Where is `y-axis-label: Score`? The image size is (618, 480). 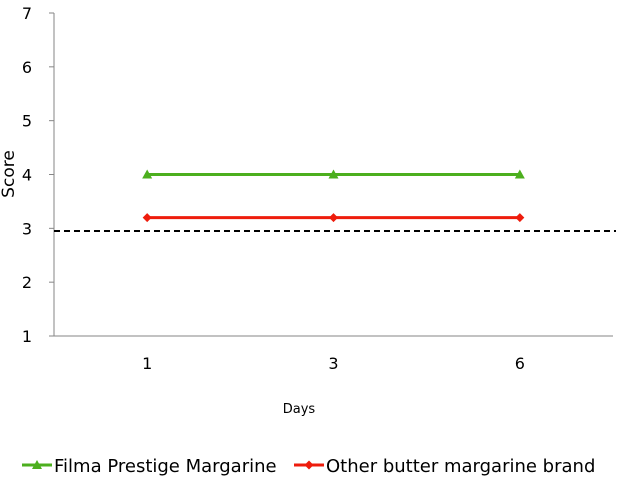
y-axis-label: Score is located at coordinates (9, 174).